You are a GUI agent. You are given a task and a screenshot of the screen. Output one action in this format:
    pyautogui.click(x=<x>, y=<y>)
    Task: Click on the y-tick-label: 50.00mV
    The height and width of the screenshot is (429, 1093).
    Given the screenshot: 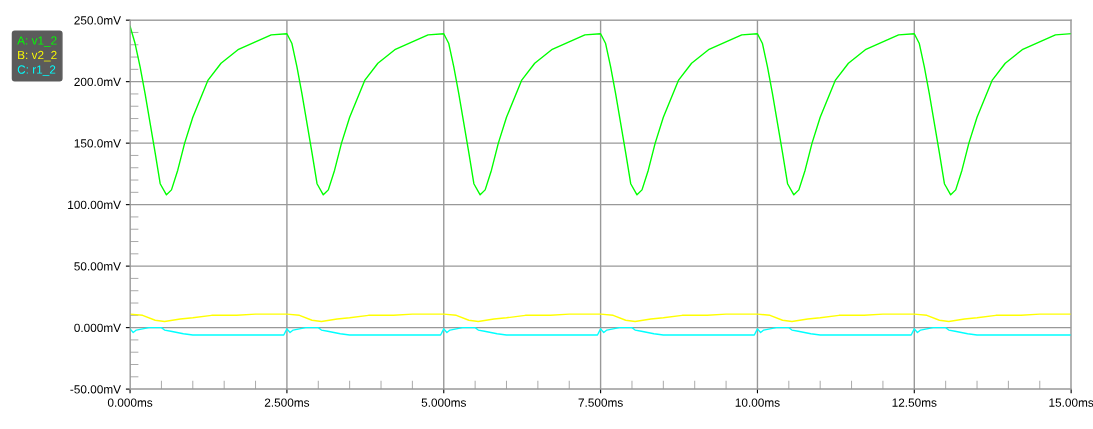 What is the action you would take?
    pyautogui.click(x=97, y=266)
    